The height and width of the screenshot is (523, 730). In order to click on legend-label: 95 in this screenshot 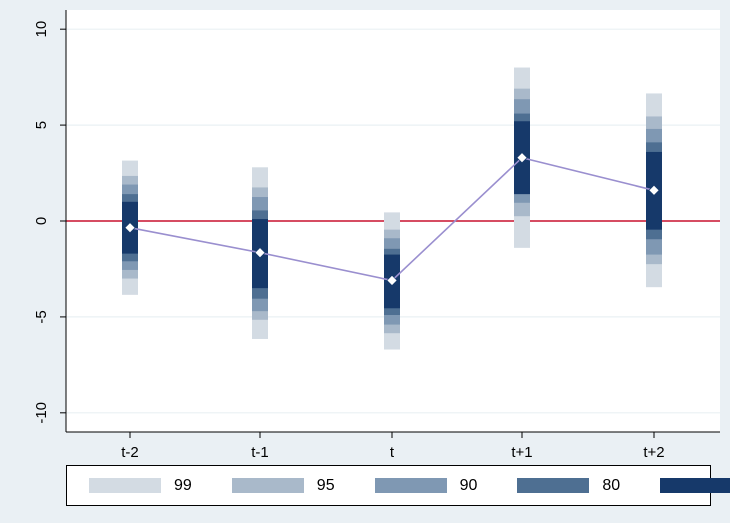, I will do `click(325, 485)`.